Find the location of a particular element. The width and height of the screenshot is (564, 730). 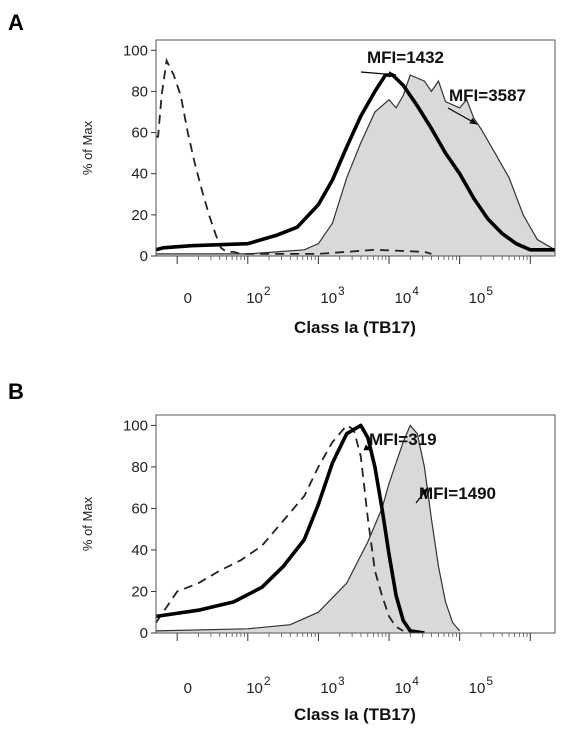

mfi-annotation: MFI=1432 is located at coordinates (405, 57).